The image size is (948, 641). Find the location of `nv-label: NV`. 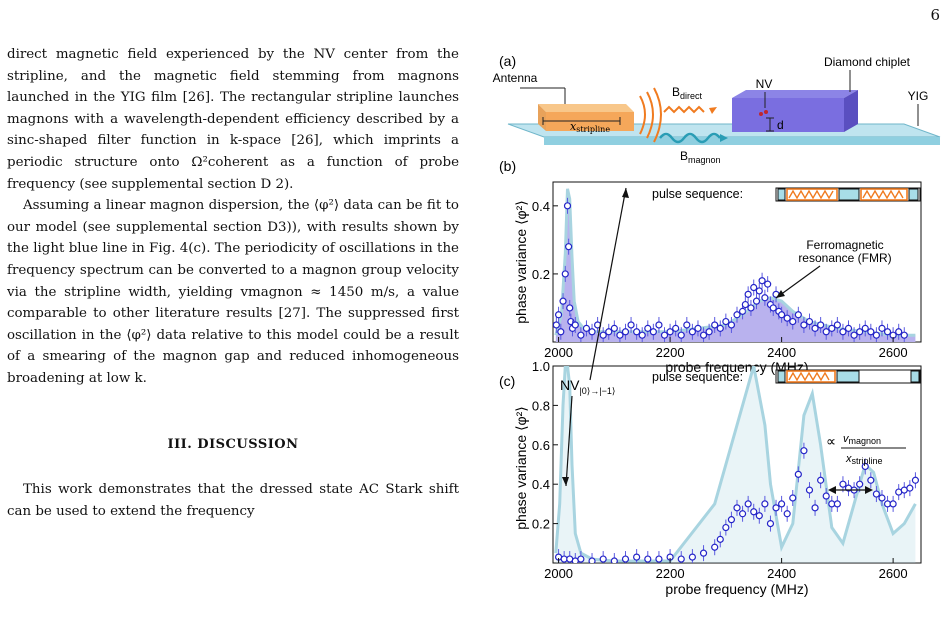

nv-label: NV is located at coordinates (764, 84).